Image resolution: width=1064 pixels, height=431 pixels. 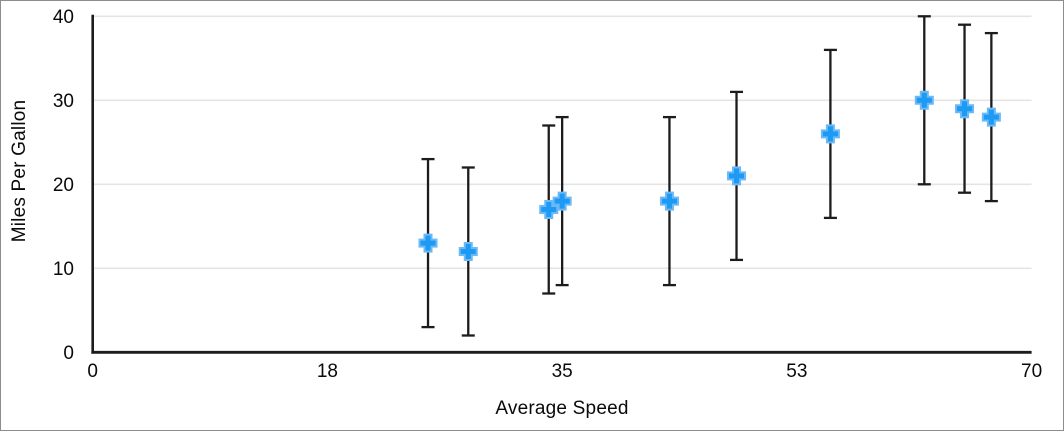 I want to click on y-tick-label: 30, so click(x=63, y=101).